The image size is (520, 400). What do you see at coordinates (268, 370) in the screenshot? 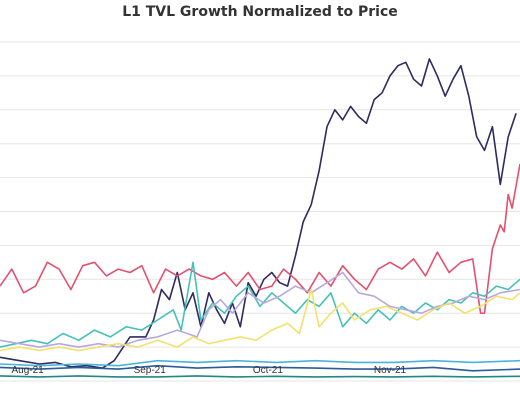
I see `x-tick-label: Oct-21` at bounding box center [268, 370].